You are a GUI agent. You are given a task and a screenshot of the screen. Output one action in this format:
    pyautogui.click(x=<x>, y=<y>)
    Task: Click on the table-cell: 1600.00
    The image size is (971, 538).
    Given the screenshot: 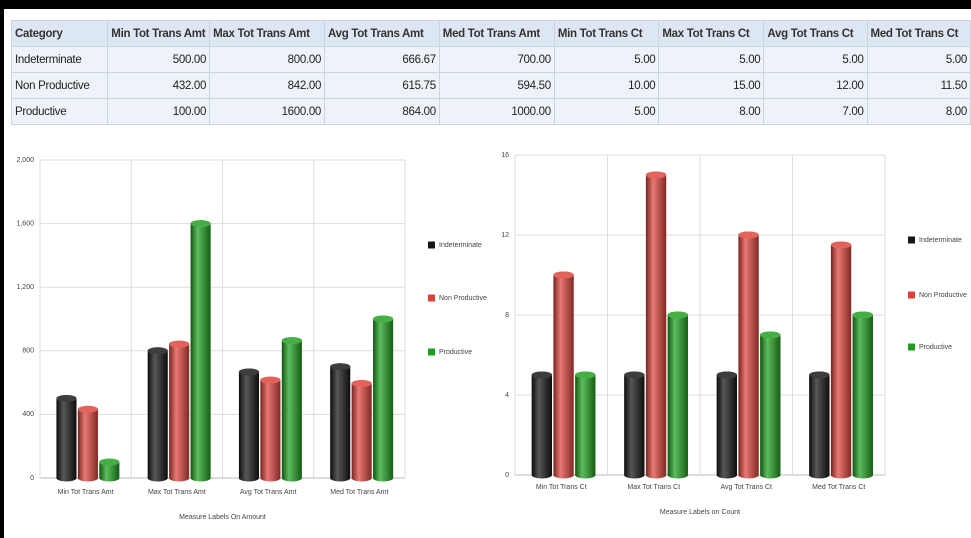 What is the action you would take?
    pyautogui.click(x=267, y=111)
    